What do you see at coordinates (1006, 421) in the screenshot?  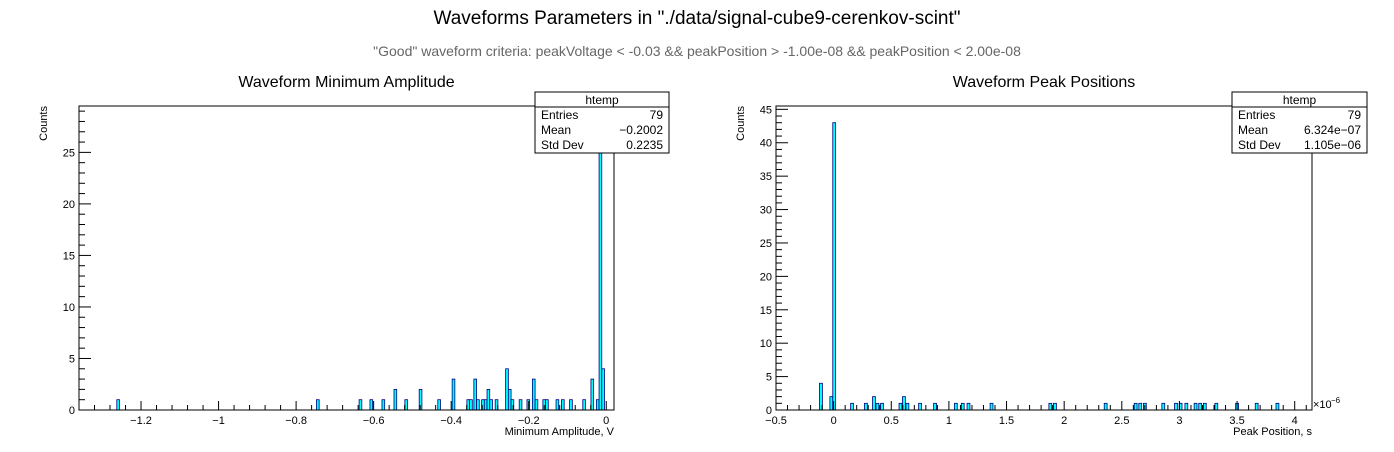 I see `x-tick-label: 1.5` at bounding box center [1006, 421].